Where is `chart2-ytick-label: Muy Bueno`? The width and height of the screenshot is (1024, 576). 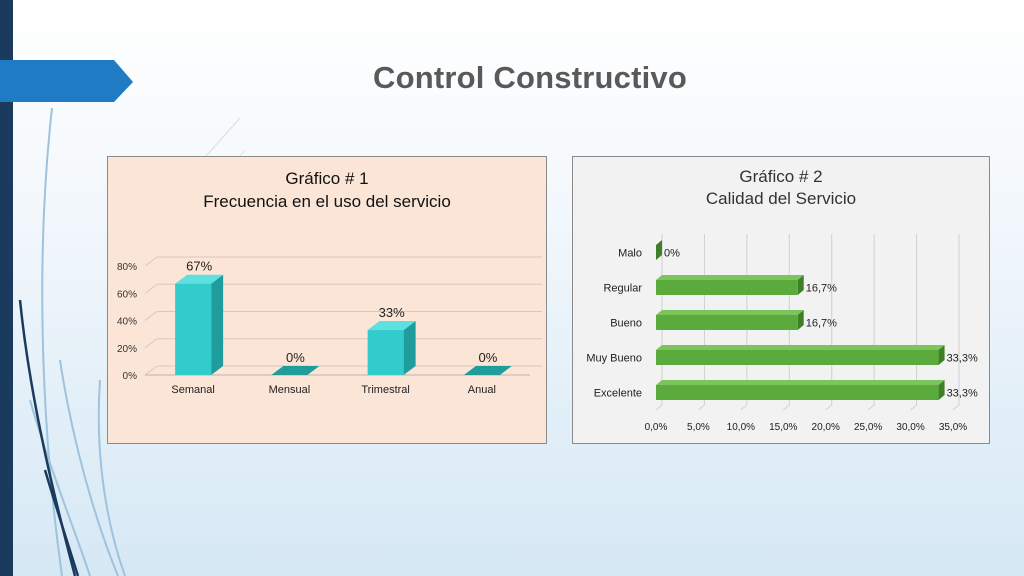
chart2-ytick-label: Muy Bueno is located at coordinates (614, 359).